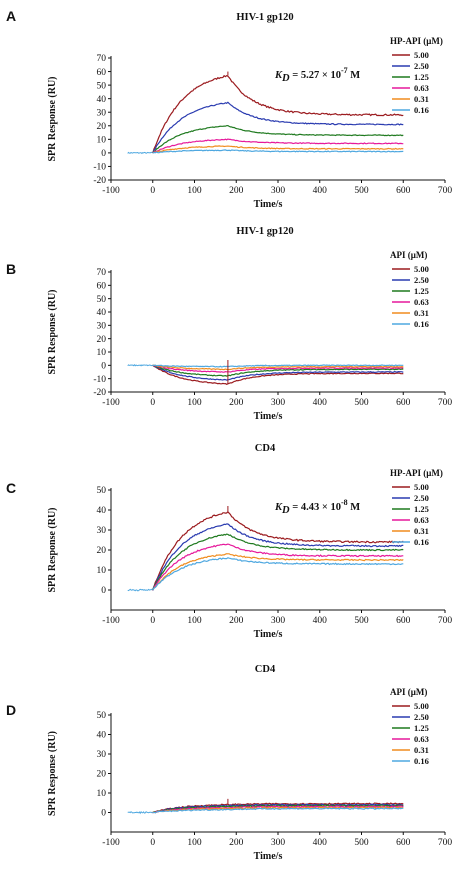 The image size is (474, 885). What do you see at coordinates (278, 75) in the screenshot?
I see `kd-symbol: K` at bounding box center [278, 75].